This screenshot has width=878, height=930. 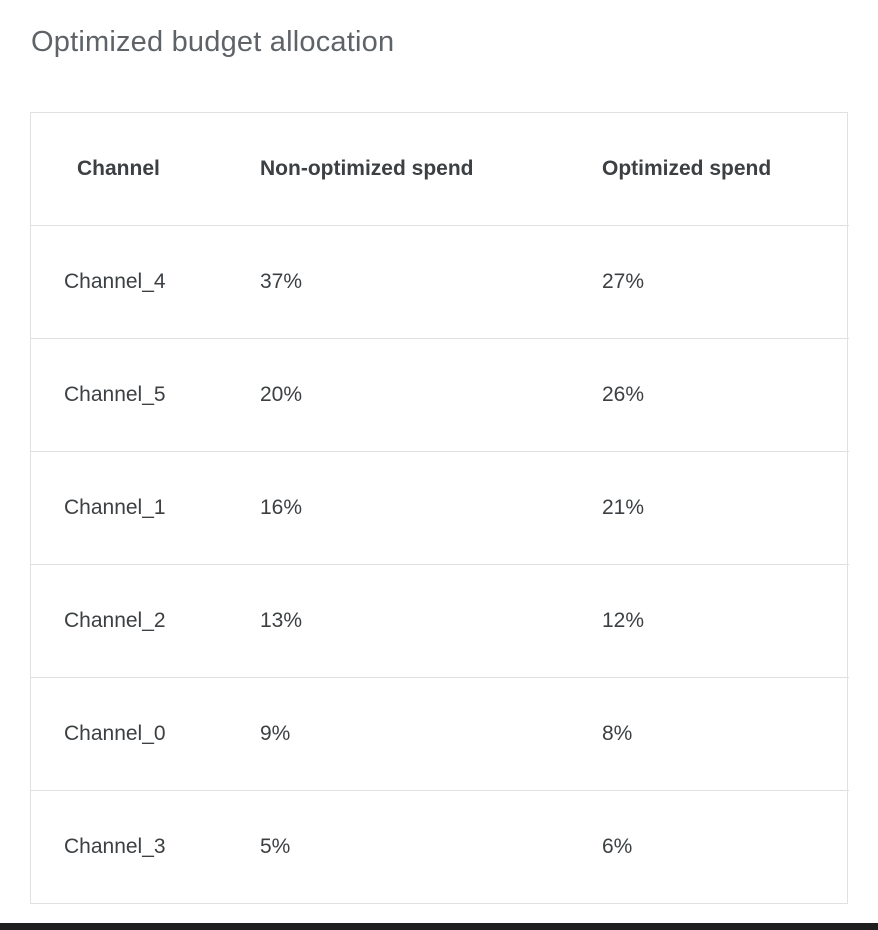 What do you see at coordinates (725, 169) in the screenshot?
I see `column-header-optimized-spend: Optimized spend` at bounding box center [725, 169].